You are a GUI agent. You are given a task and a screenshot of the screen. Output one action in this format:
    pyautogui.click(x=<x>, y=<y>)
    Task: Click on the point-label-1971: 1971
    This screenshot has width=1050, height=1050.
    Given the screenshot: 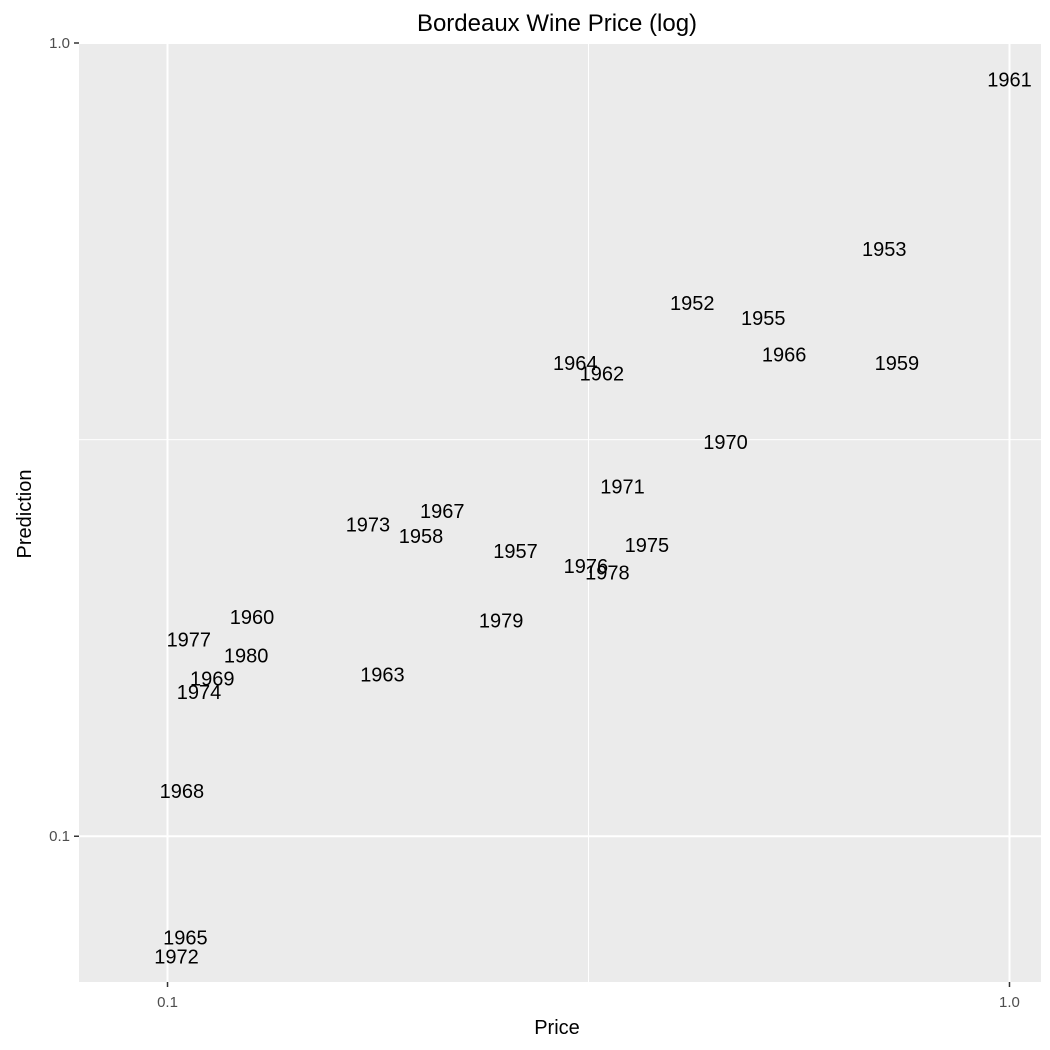 What is the action you would take?
    pyautogui.click(x=622, y=487)
    